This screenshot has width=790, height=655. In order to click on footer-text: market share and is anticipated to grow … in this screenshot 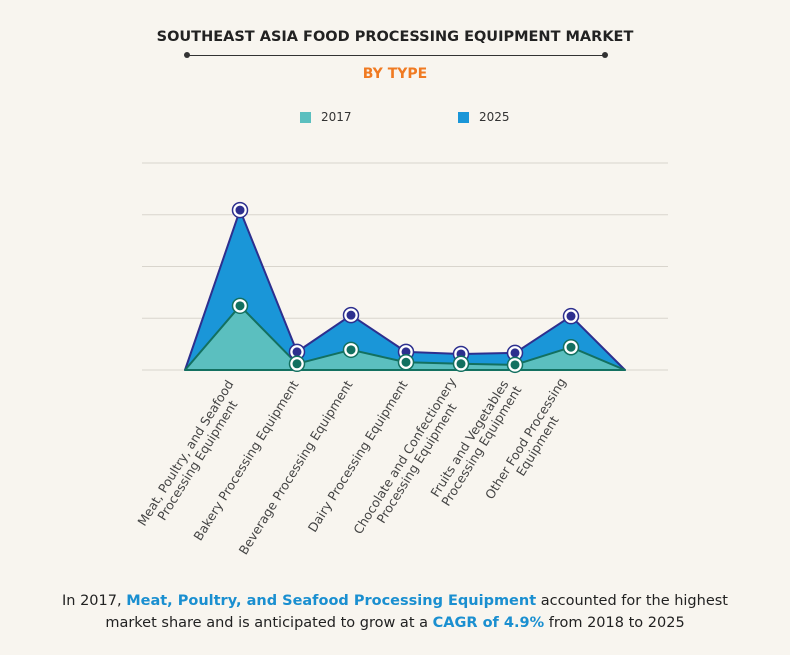, I will do `click(269, 623)`.